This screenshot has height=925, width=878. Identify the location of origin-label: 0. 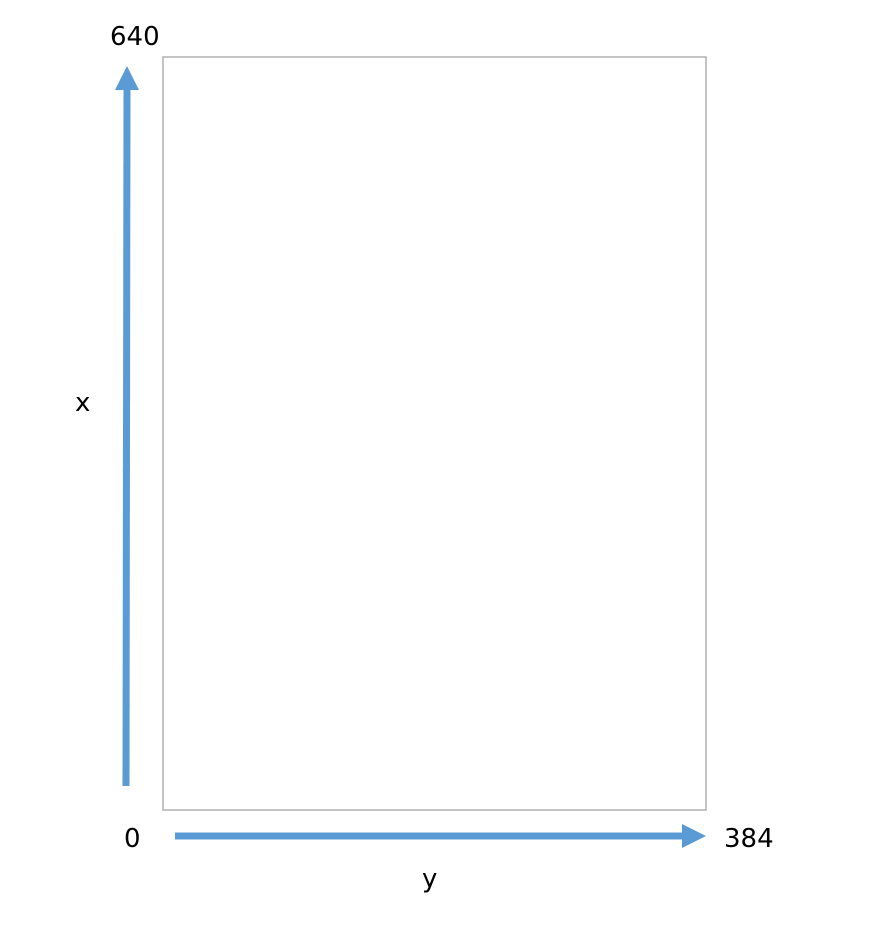
(132, 839).